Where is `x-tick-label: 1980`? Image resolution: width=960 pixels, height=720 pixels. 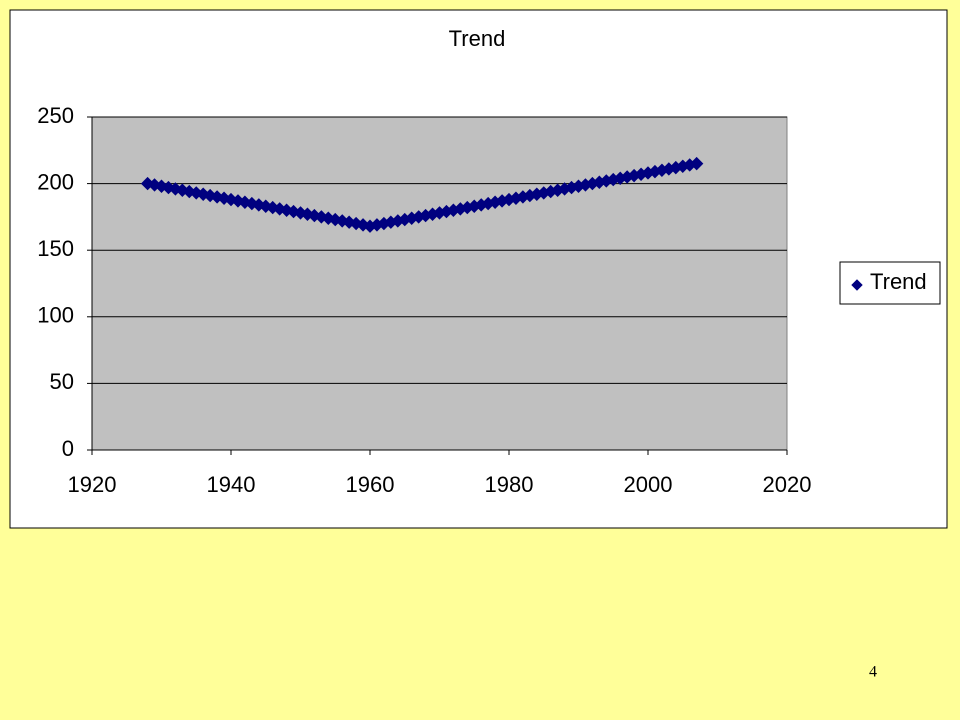 x-tick-label: 1980 is located at coordinates (509, 484).